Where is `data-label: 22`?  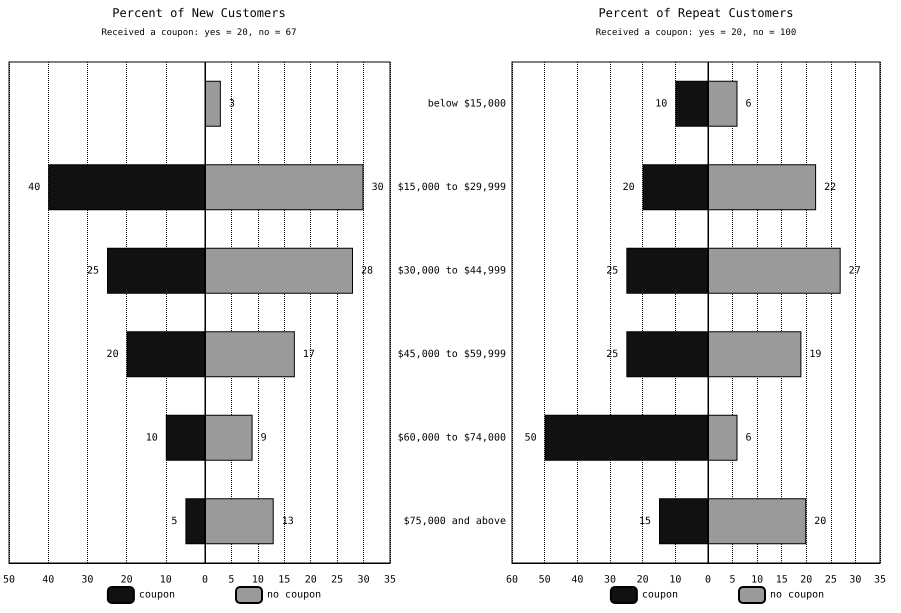 data-label: 22 is located at coordinates (830, 187).